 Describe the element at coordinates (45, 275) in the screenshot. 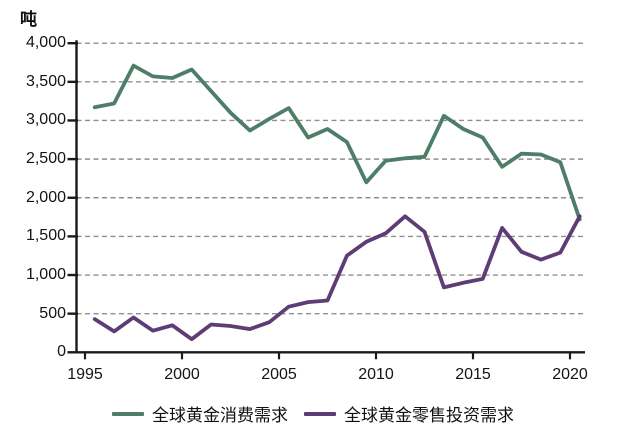

I see `y-tick-label: 1,000` at that location.